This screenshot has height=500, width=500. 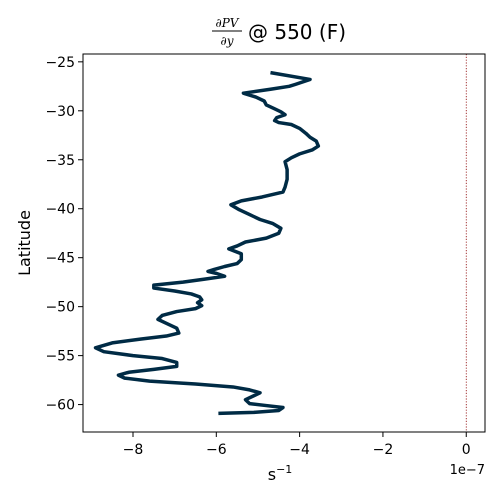 What do you see at coordinates (228, 23) in the screenshot?
I see `title-numerator: ∂PV` at bounding box center [228, 23].